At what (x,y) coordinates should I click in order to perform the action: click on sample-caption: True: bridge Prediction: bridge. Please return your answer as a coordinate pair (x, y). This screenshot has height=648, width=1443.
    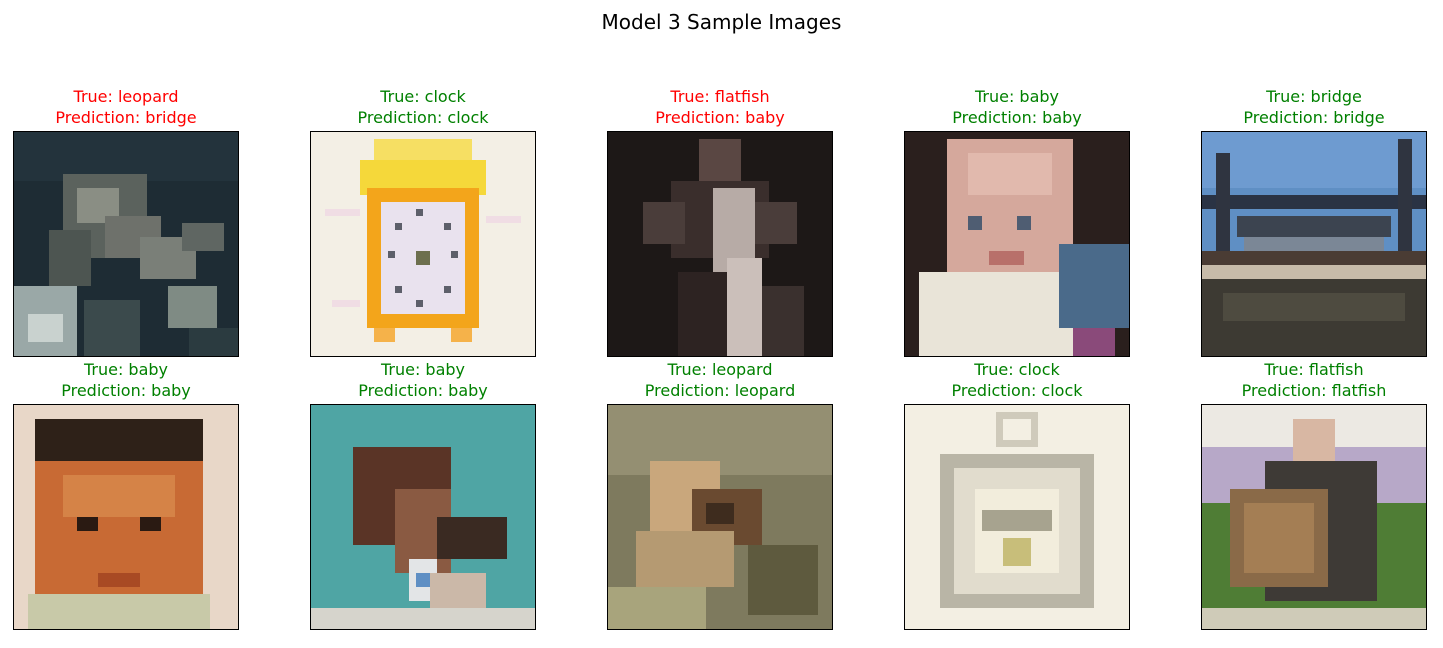
    Looking at the image, I should click on (1302, 107).